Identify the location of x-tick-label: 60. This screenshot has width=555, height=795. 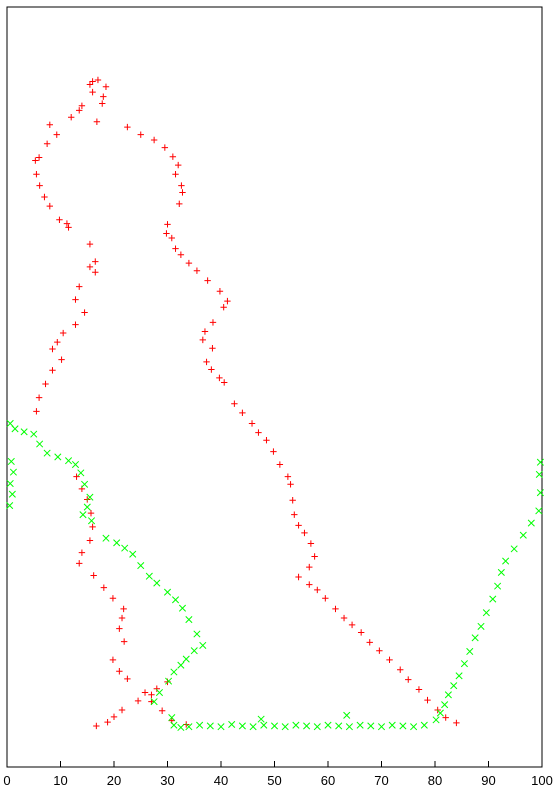
(328, 780).